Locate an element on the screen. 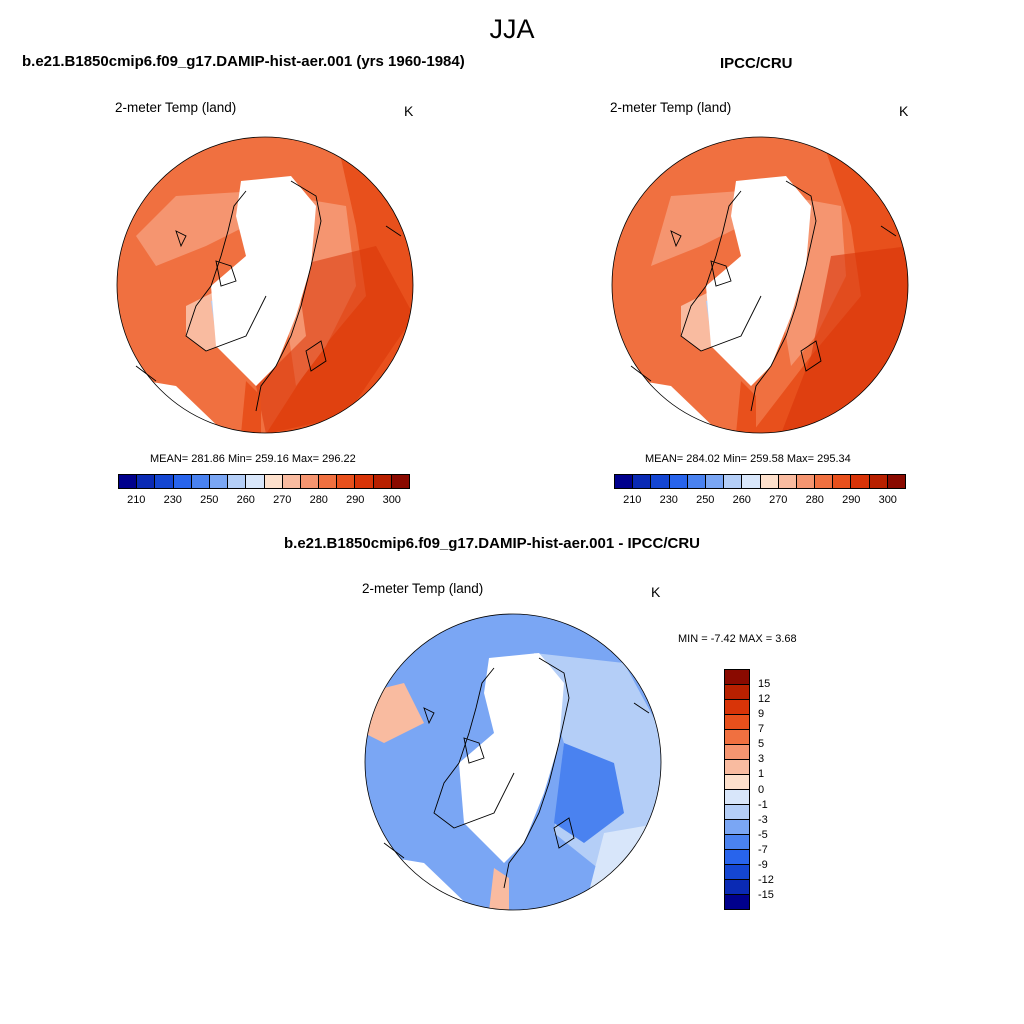 Image resolution: width=1024 pixels, height=1024 pixels. panel2-polar-map is located at coordinates (760, 285).